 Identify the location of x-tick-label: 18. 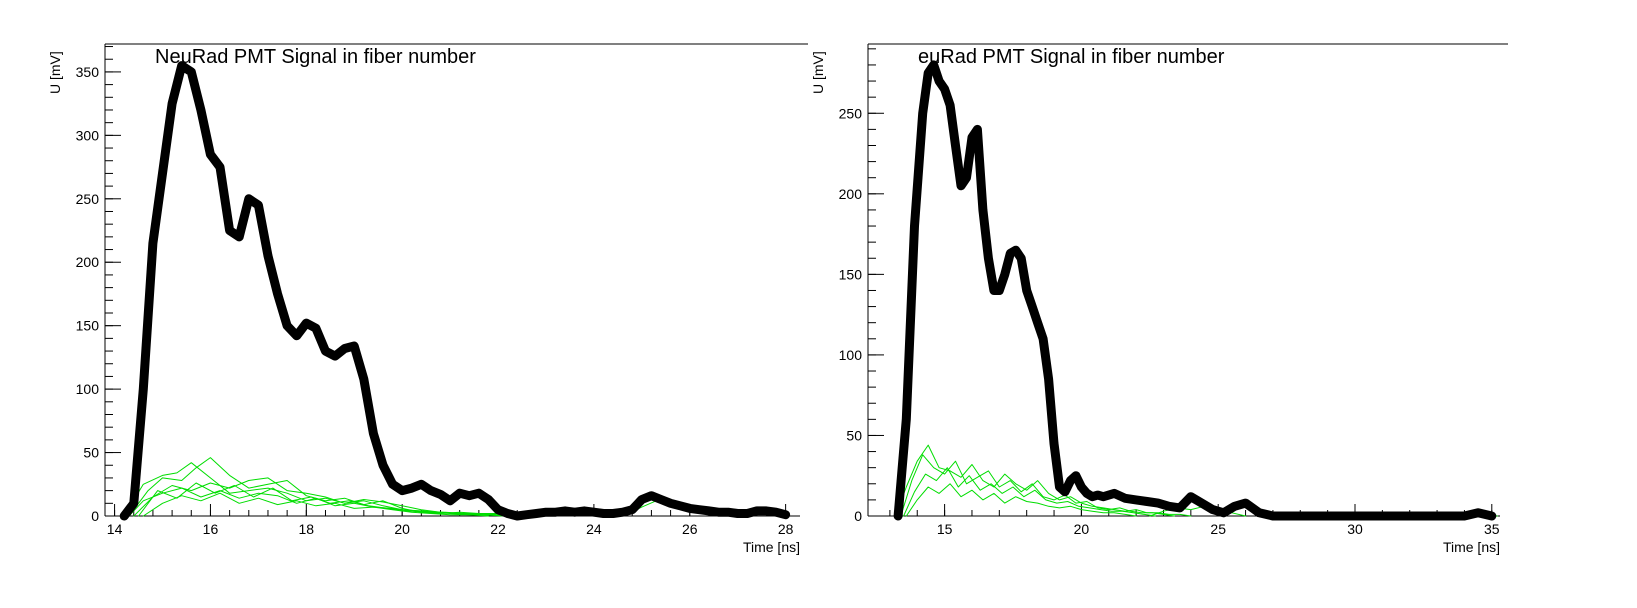
(307, 529).